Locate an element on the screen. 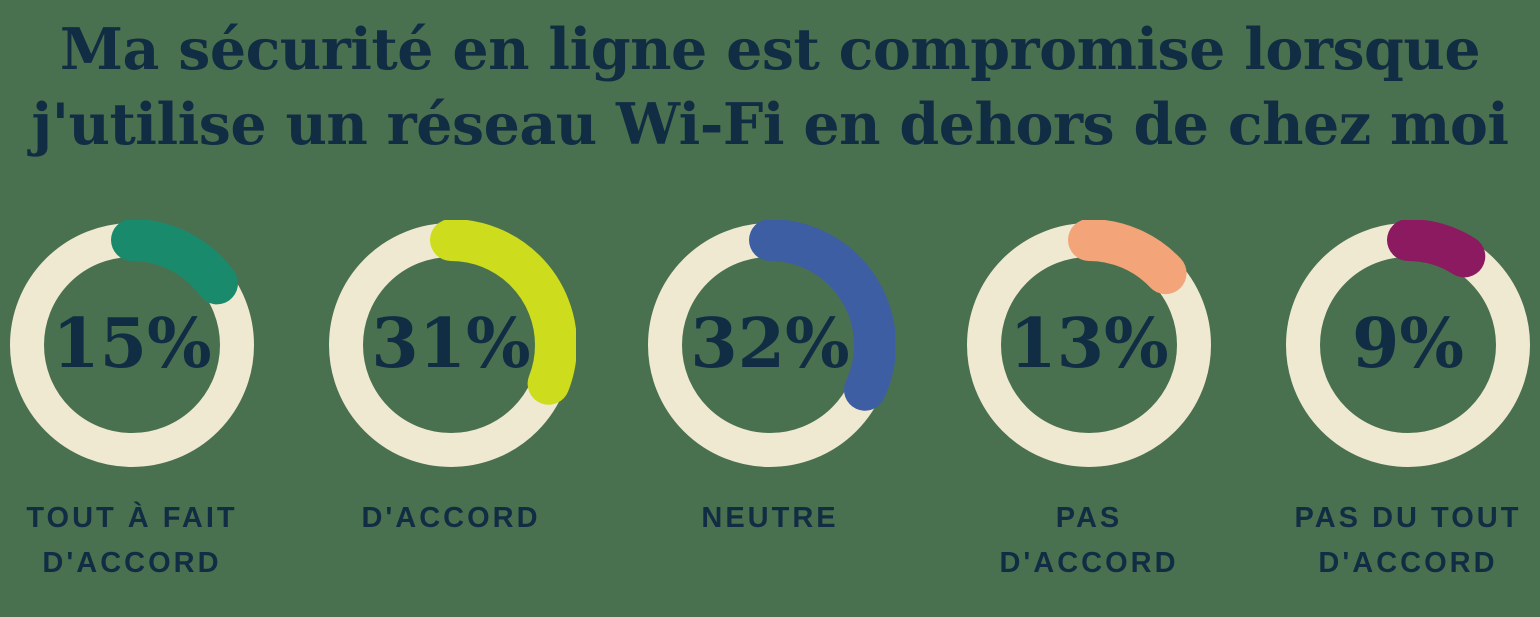 The image size is (1540, 617). donut-percent-label: 13% is located at coordinates (1089, 344).